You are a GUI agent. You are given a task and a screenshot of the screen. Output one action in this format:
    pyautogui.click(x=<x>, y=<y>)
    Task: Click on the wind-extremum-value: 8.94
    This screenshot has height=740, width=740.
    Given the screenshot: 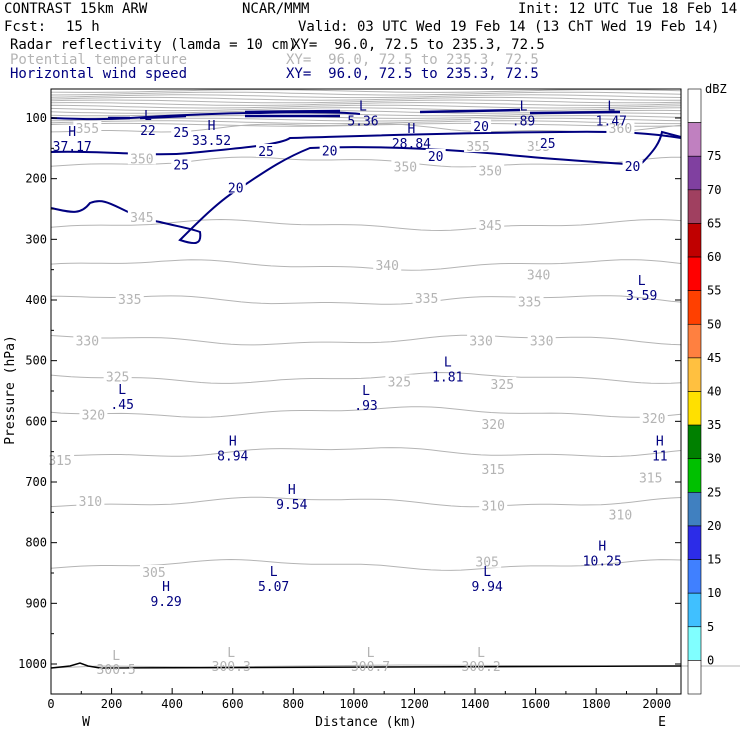 What is the action you would take?
    pyautogui.click(x=232, y=457)
    